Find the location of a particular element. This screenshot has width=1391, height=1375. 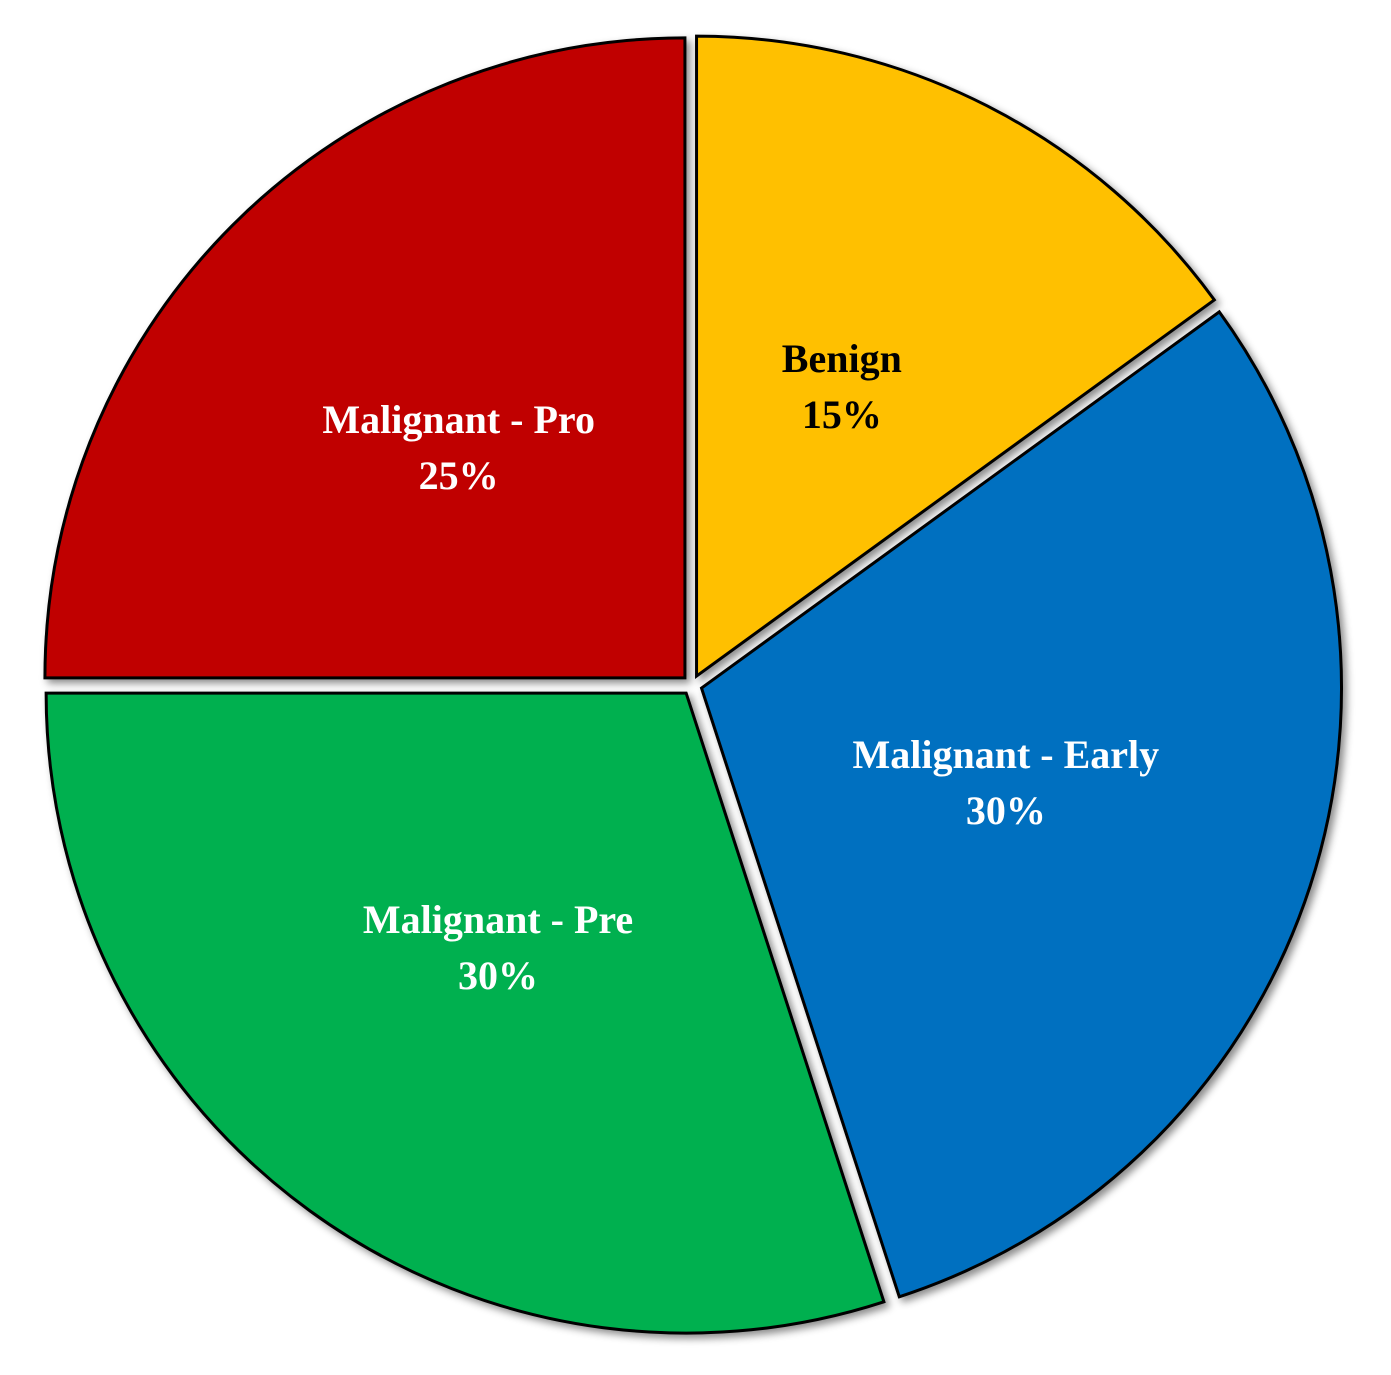

value-label: 15% is located at coordinates (842, 414).